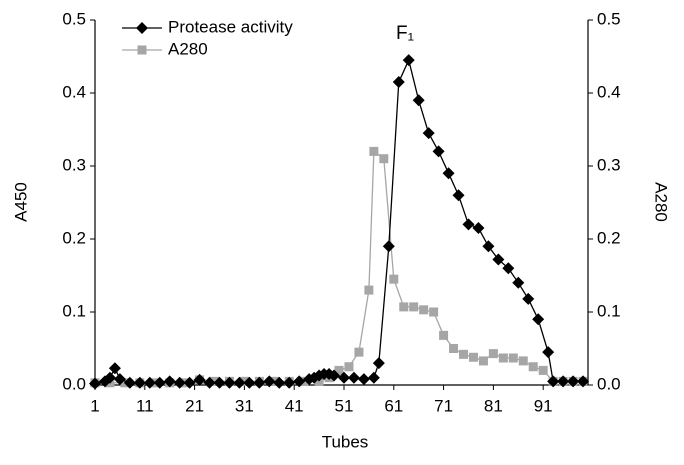 This screenshot has width=684, height=465. Describe the element at coordinates (94, 405) in the screenshot. I see `x-tick-label: 1` at that location.